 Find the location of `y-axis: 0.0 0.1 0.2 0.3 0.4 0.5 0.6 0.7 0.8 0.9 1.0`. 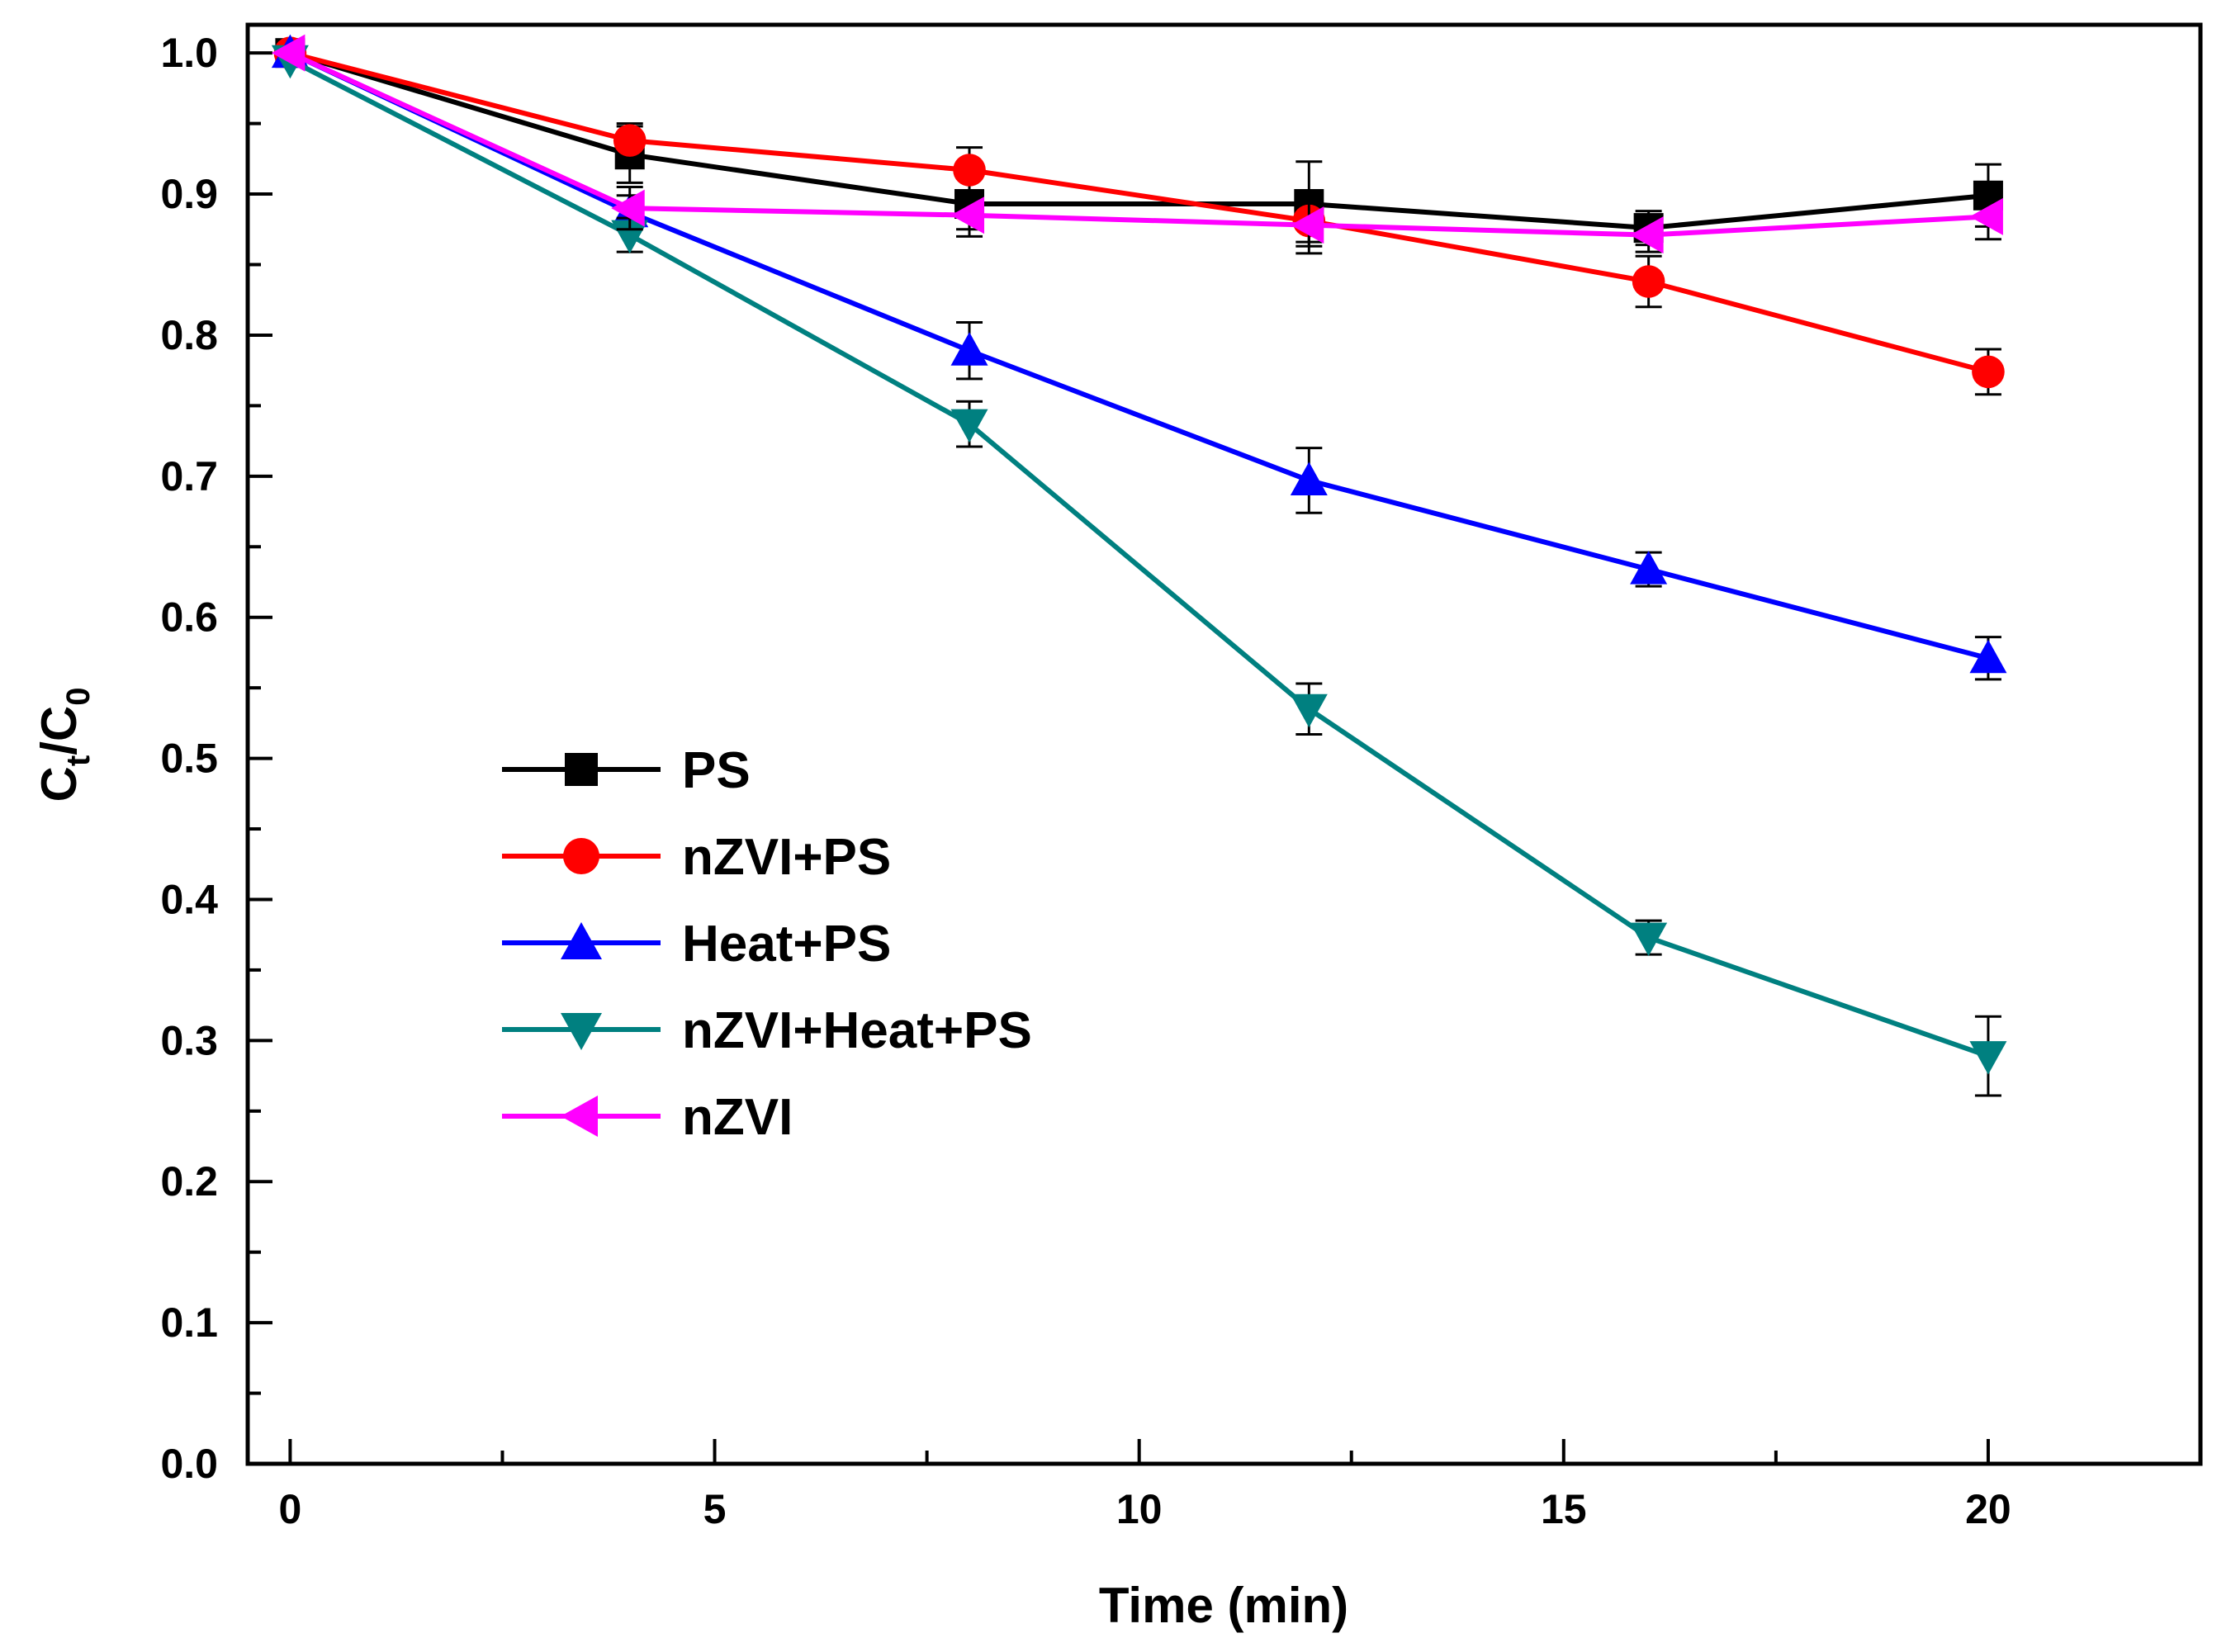

y-axis: 0.0 0.1 0.2 0.3 0.4 0.5 0.6 0.7 0.8 0.9 1.0 is located at coordinates (216, 758).